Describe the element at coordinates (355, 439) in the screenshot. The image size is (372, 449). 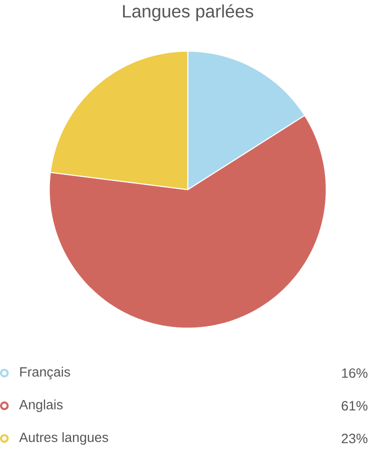
I see `data-label: 23%` at that location.